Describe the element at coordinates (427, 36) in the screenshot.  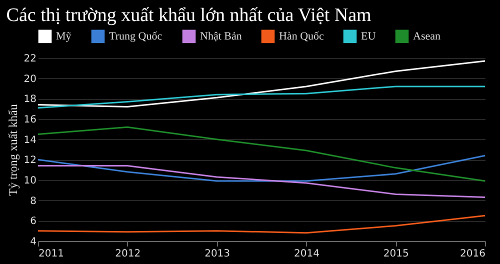
I see `legend-label: Asean` at that location.